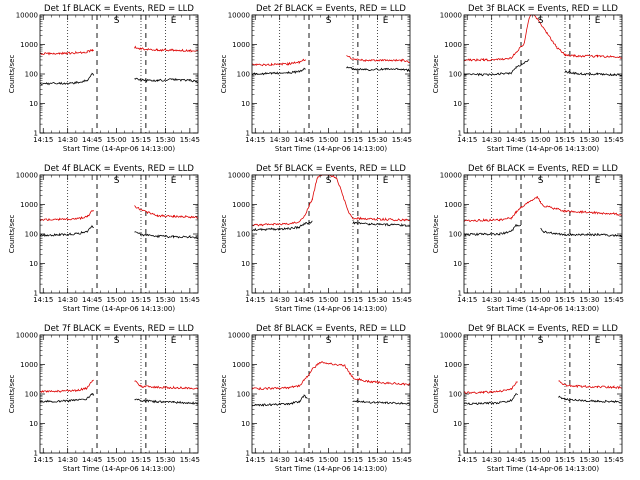  Describe the element at coordinates (119, 169) in the screenshot. I see `chart-title: Det 4f BLACK = Events, RED = LLD` at that location.